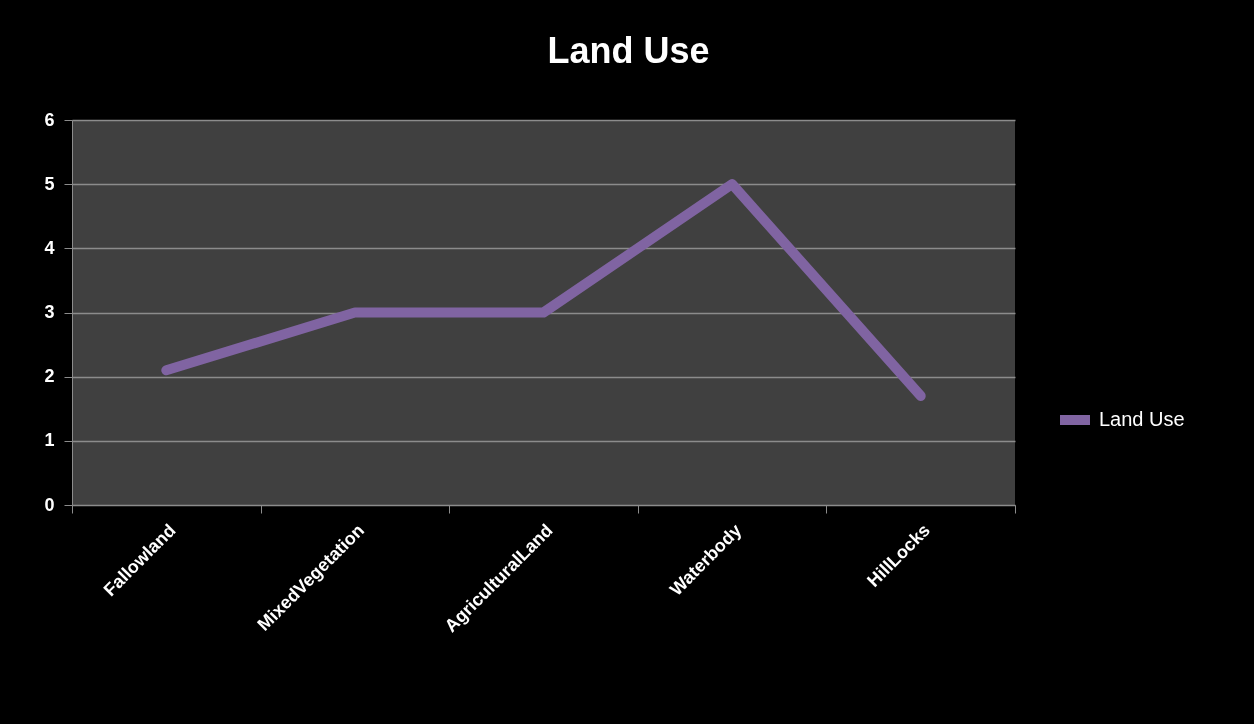  What do you see at coordinates (628, 50) in the screenshot?
I see `chart-title: Land Use` at bounding box center [628, 50].